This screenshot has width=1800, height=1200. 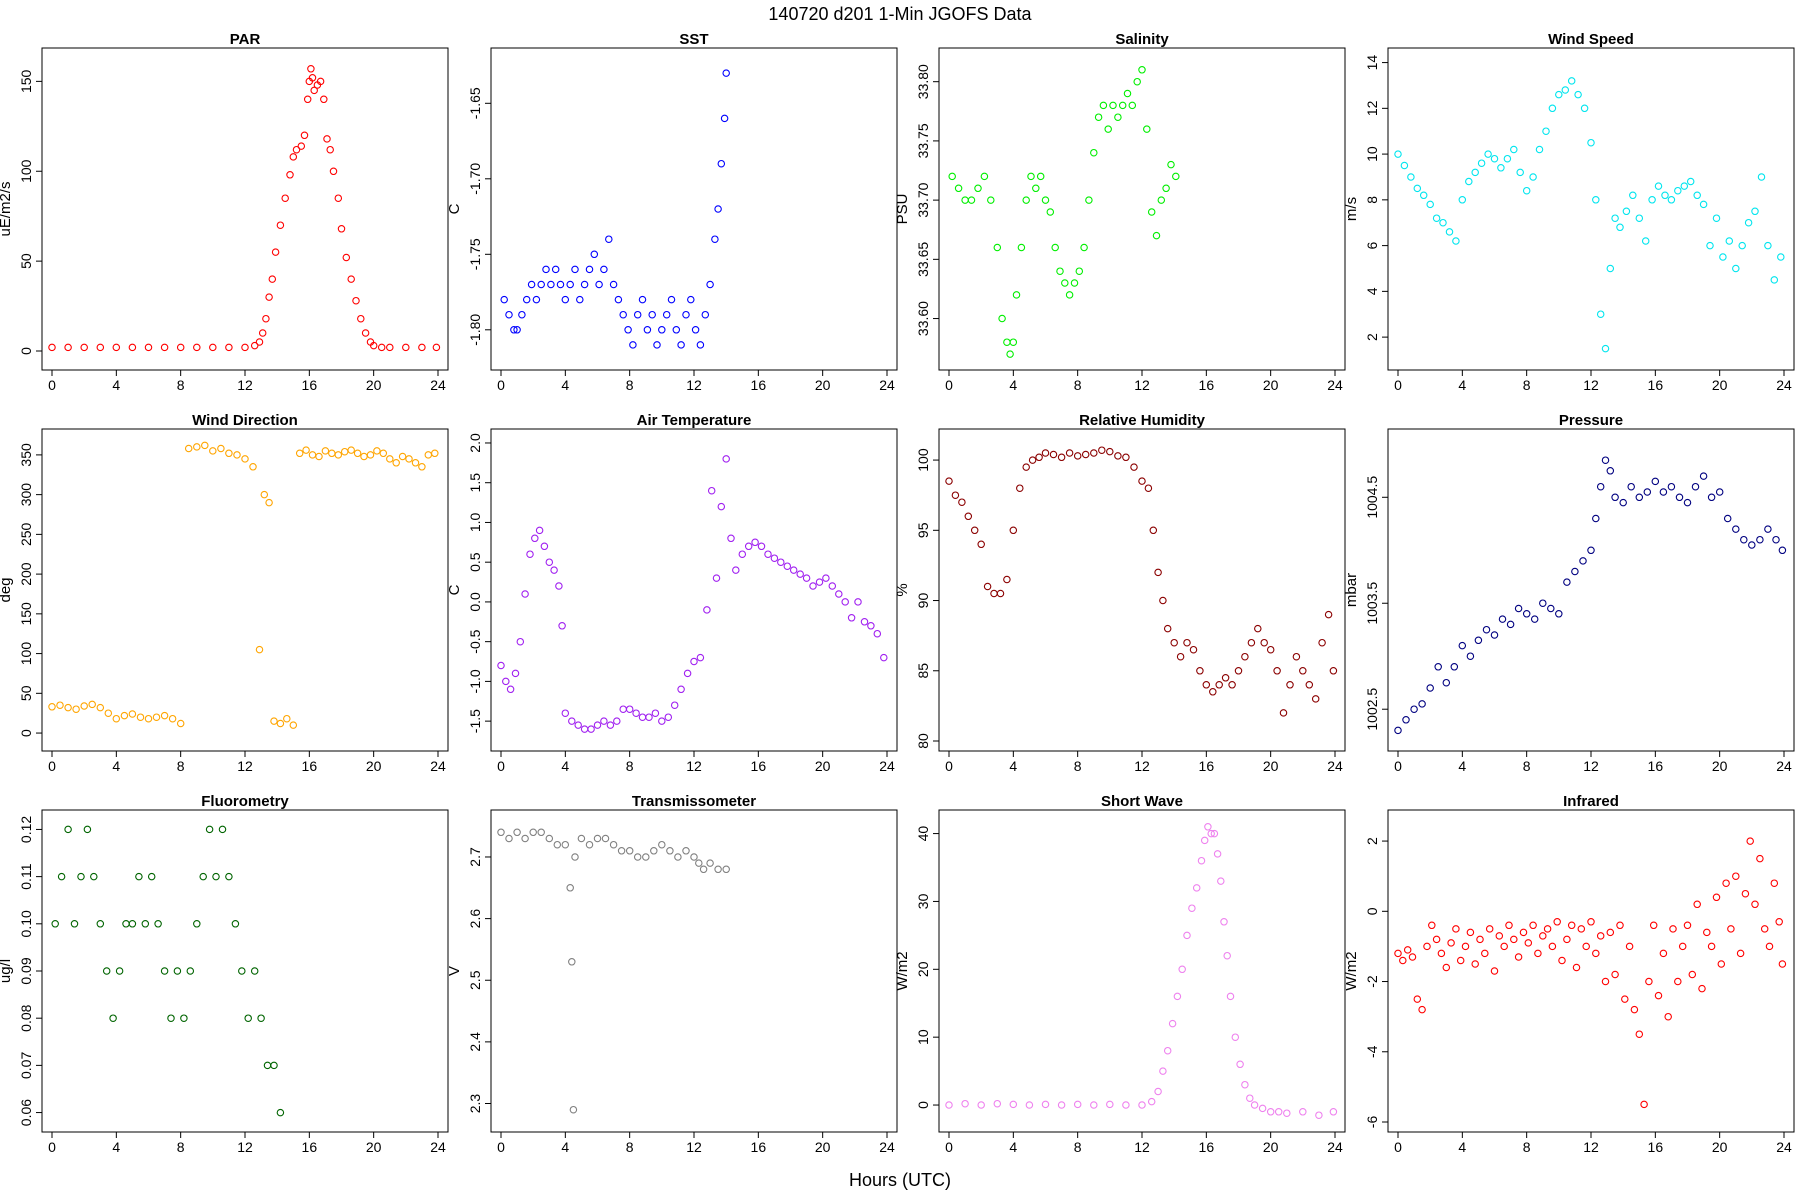 What do you see at coordinates (247, 1143) in the screenshot?
I see `chart-fluorometry-x-axis: 0 4 8 12 16 20 24` at bounding box center [247, 1143].